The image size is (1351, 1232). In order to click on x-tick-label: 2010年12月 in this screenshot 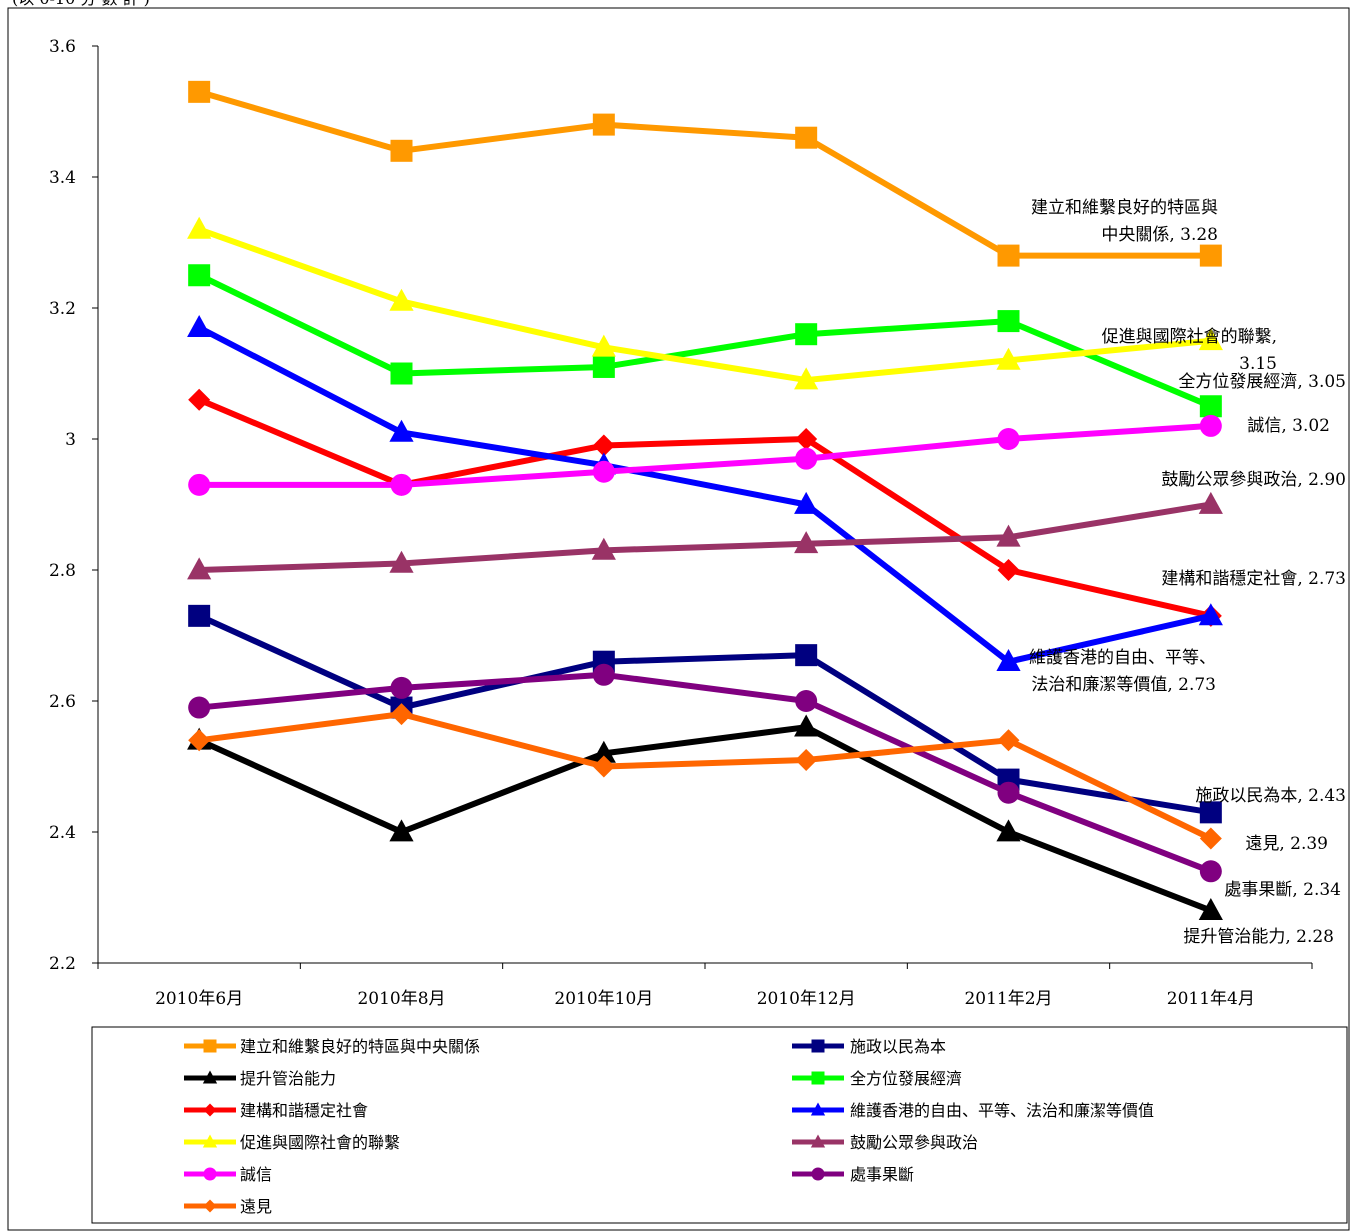, I will do `click(806, 999)`.